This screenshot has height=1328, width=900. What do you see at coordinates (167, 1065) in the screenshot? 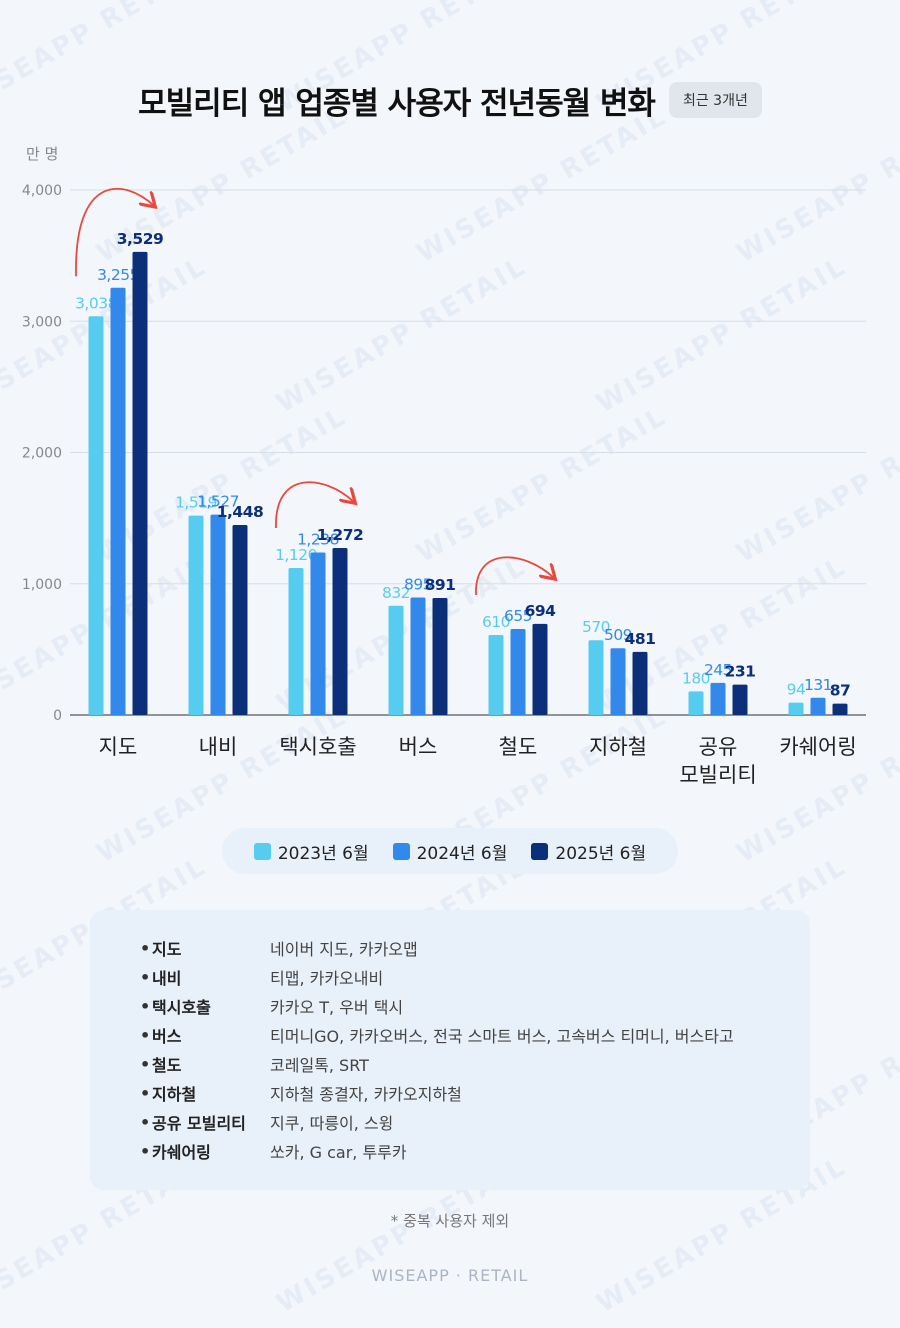
I see `note-label: 철도` at bounding box center [167, 1065].